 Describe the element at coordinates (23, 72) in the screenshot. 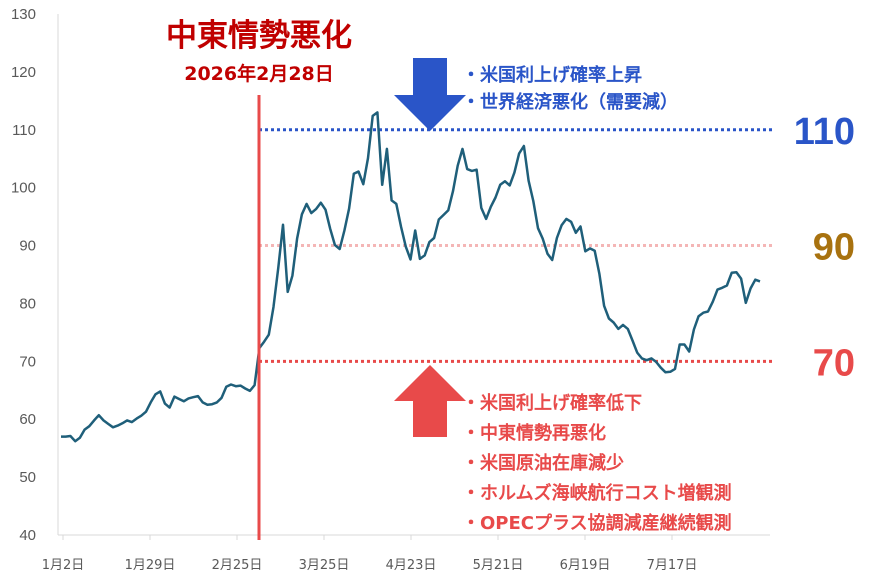

I see `y-tick-label: 120` at that location.